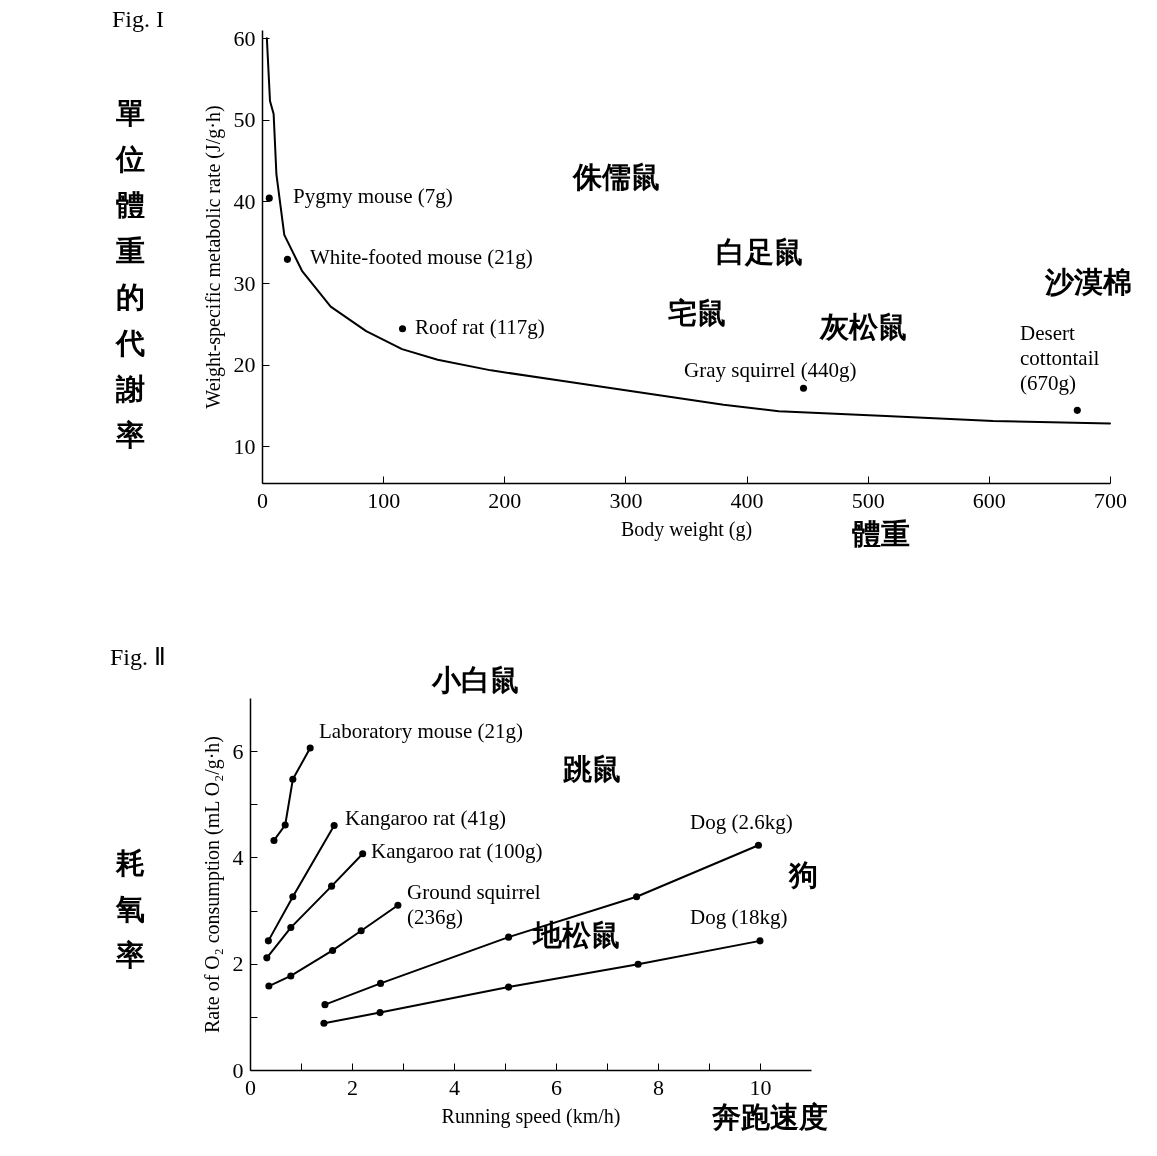 The height and width of the screenshot is (1156, 1157). Describe the element at coordinates (1060, 358) in the screenshot. I see `annotation: Desert cottontail (670g)` at that location.